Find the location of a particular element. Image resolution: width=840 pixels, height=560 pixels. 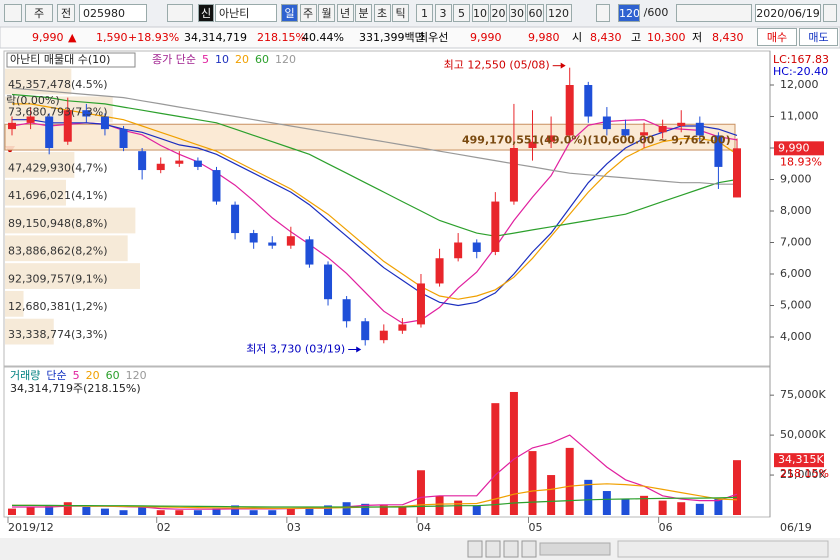

sell-button: 매도 is located at coordinates (818, 37).